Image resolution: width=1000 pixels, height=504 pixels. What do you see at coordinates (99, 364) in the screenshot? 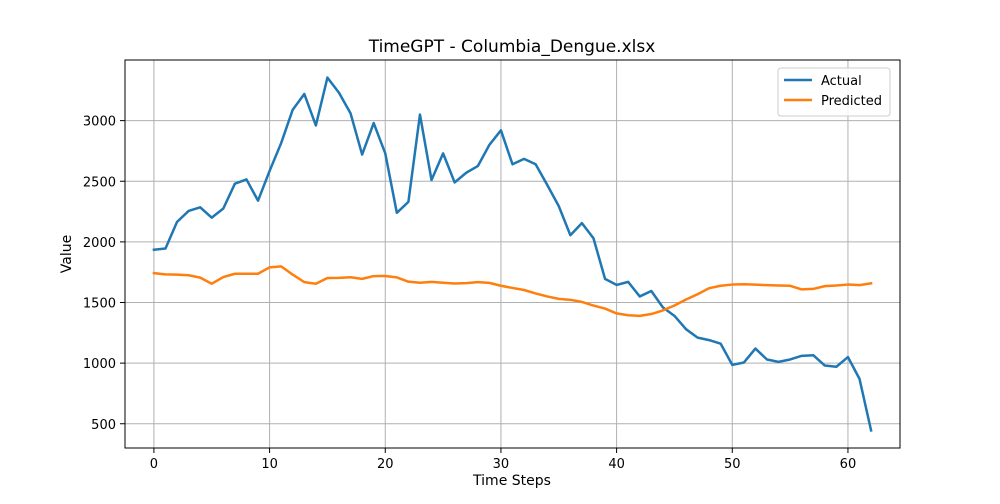
I see `y-tick-label: 1000` at bounding box center [99, 364].